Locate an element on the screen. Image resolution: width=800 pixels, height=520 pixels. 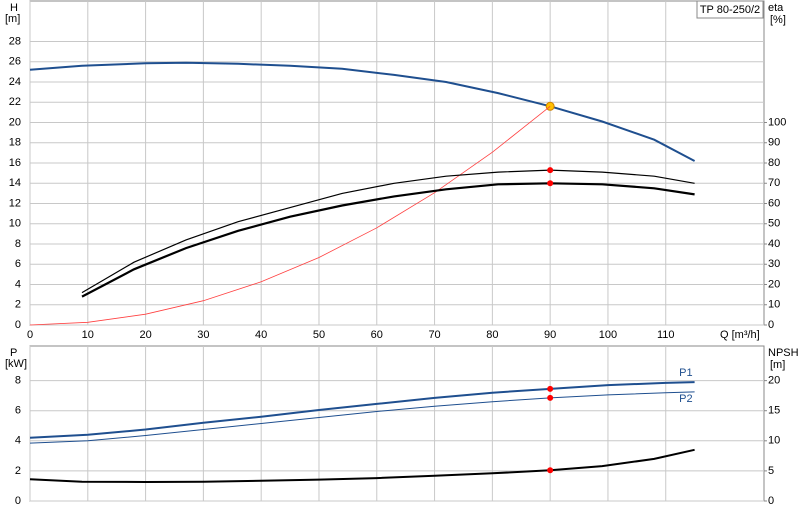
y-axis-label: P is located at coordinates (13, 353).